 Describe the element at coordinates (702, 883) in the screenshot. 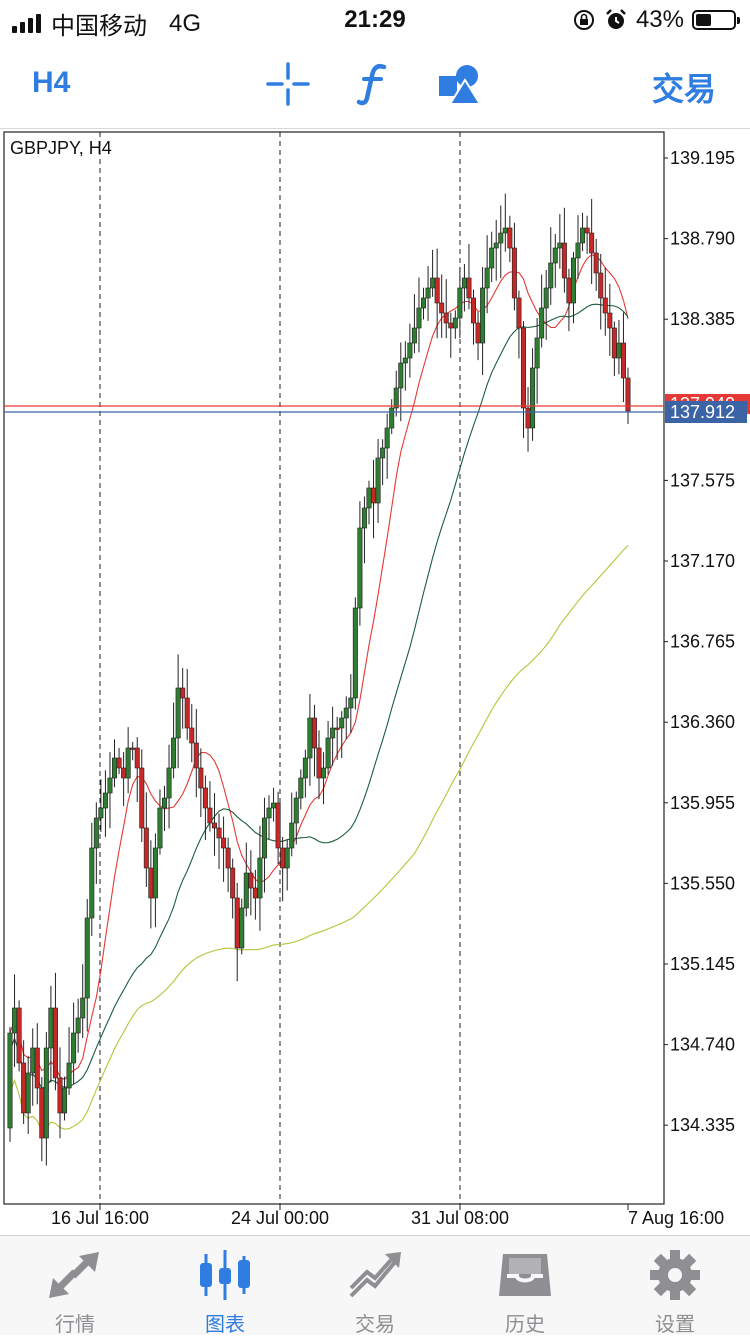

I see `price-label: 135.550` at that location.